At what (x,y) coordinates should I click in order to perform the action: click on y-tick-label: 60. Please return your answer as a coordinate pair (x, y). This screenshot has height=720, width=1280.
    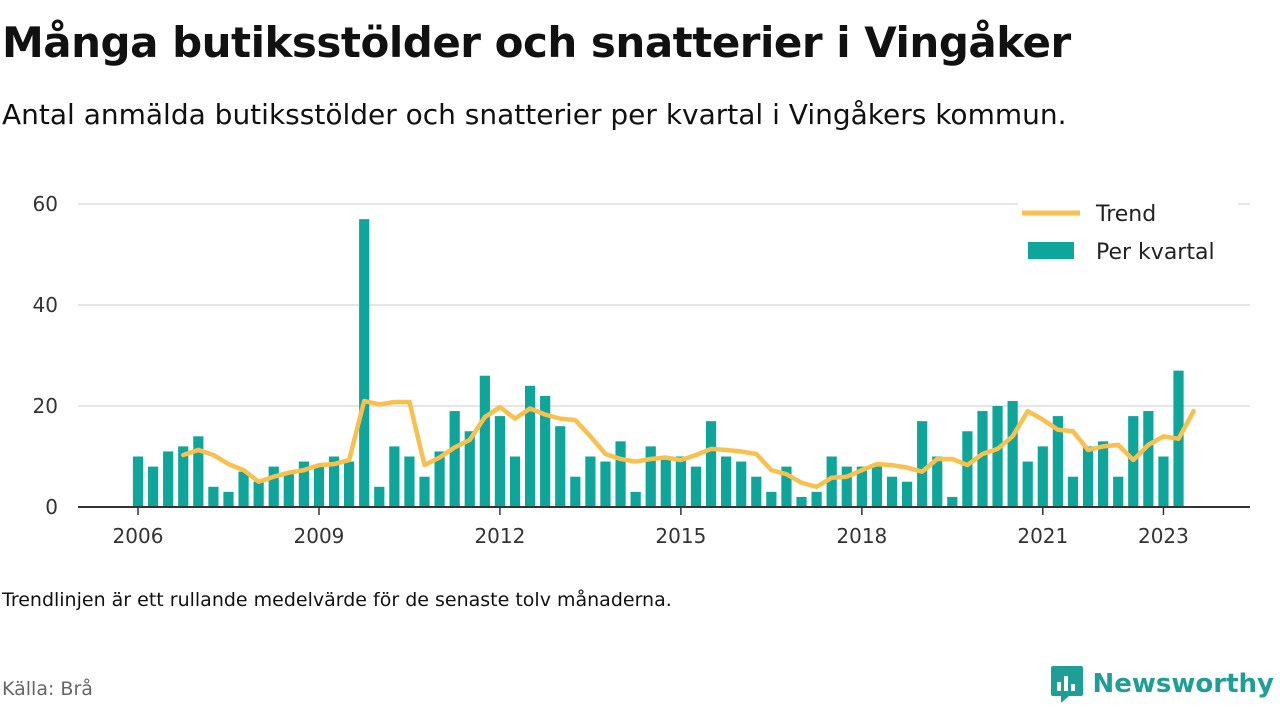
    Looking at the image, I should click on (45, 204).